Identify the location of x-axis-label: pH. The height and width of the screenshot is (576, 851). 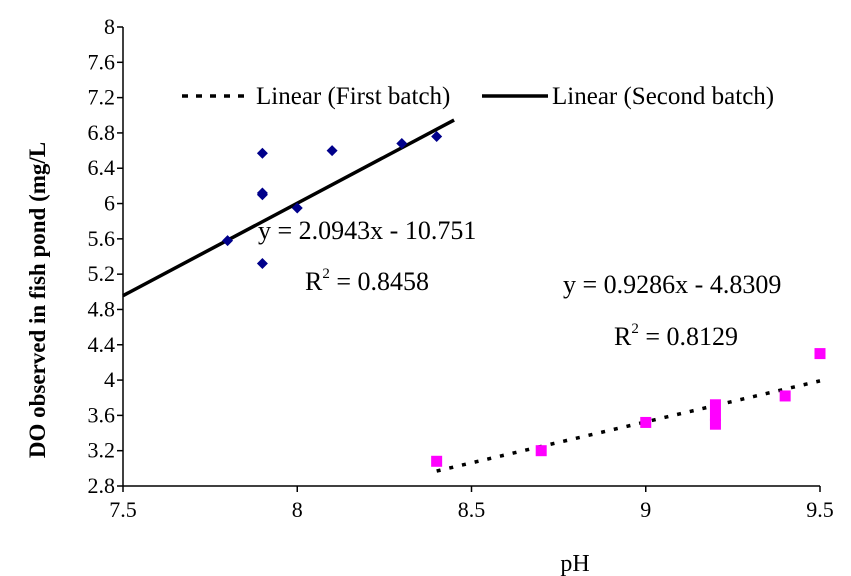
(574, 563).